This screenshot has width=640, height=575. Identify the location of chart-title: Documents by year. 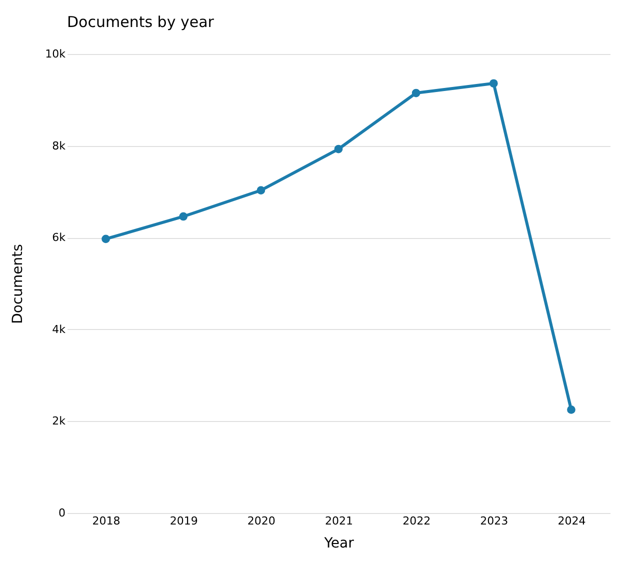
(141, 22).